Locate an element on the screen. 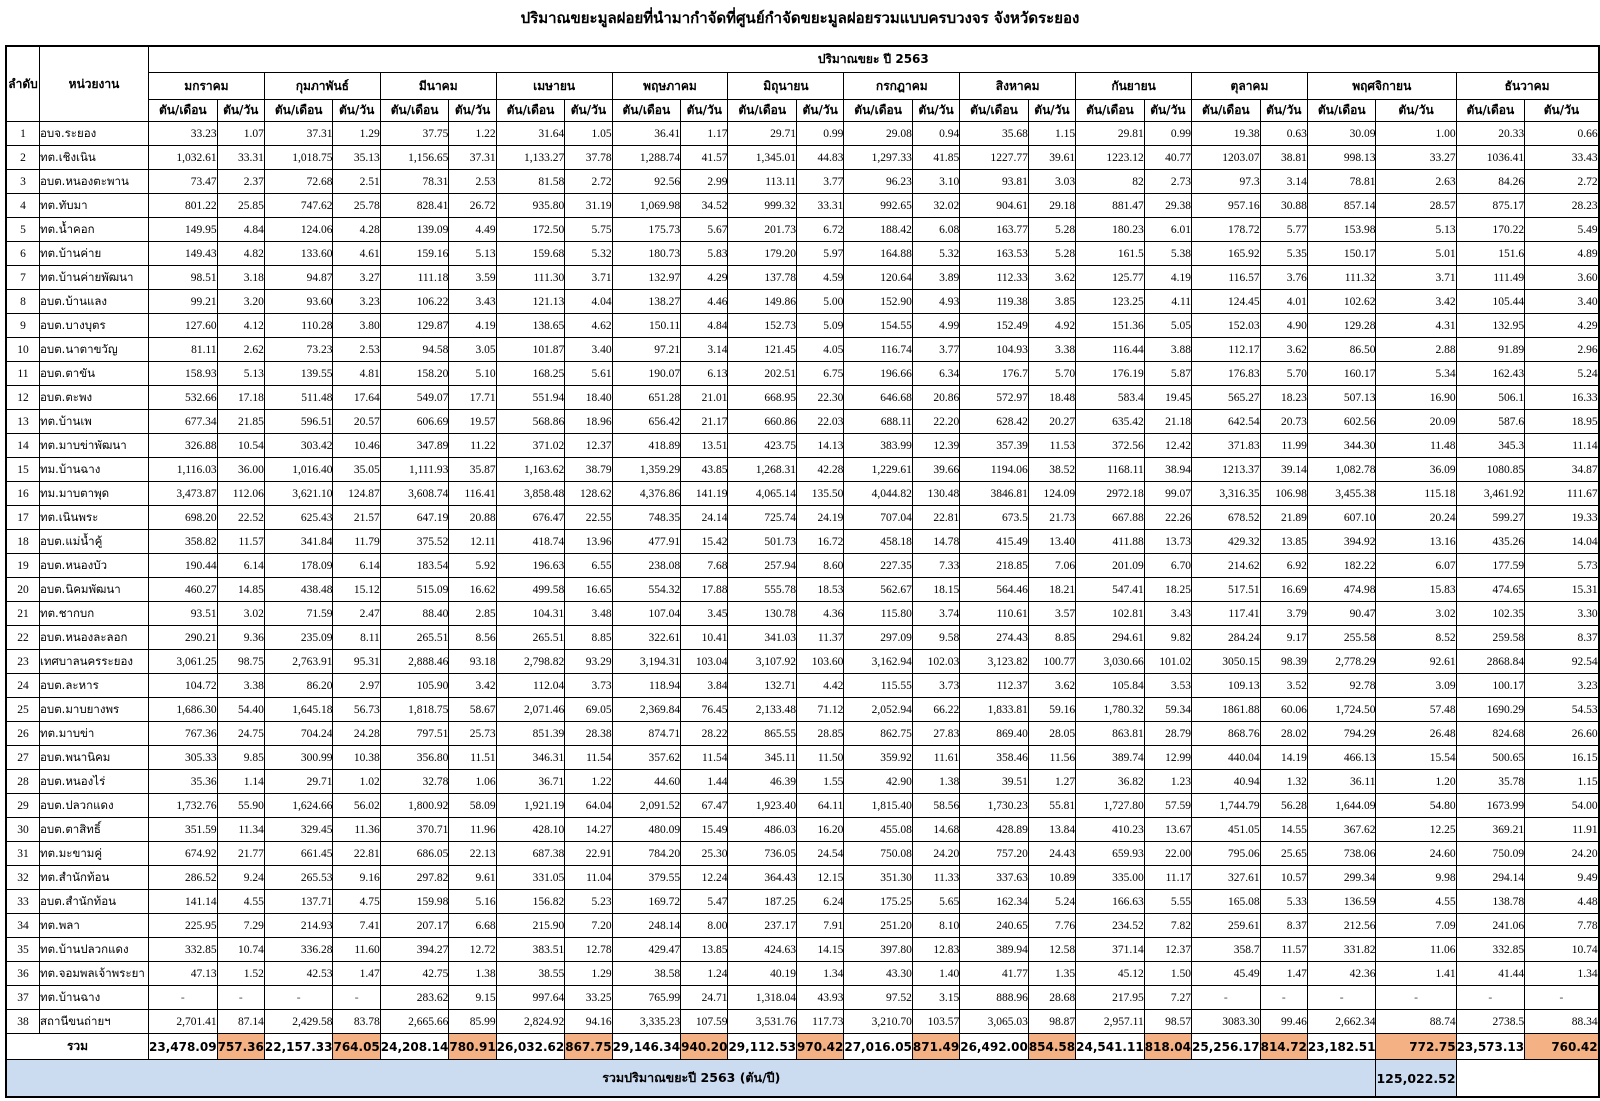  value-cell: 172.50 is located at coordinates (530, 229).